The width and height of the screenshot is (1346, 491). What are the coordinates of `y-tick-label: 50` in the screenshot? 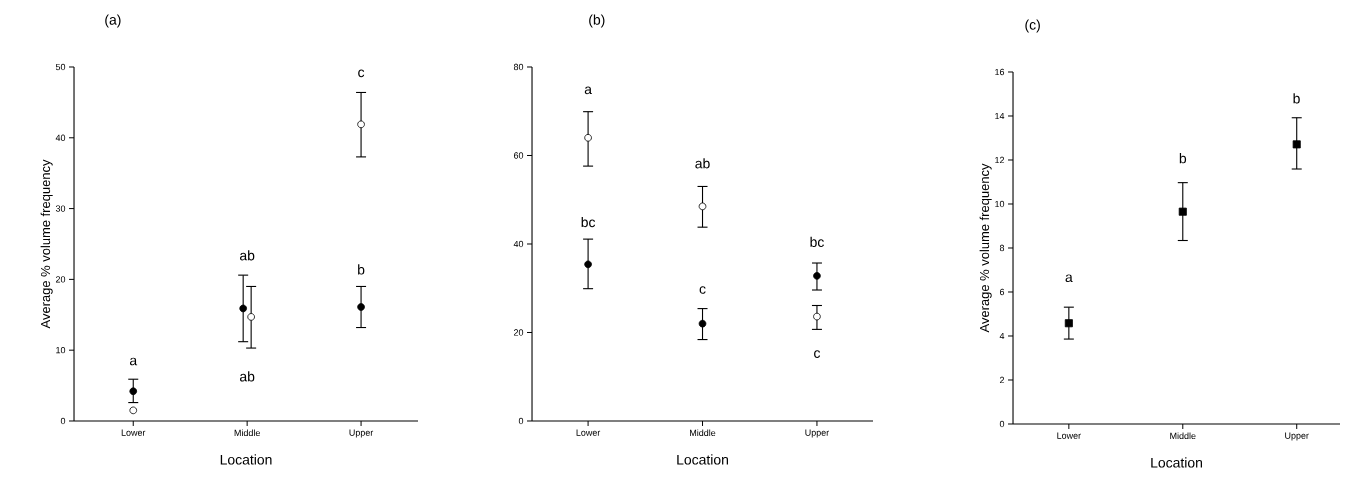 It's located at (60, 67).